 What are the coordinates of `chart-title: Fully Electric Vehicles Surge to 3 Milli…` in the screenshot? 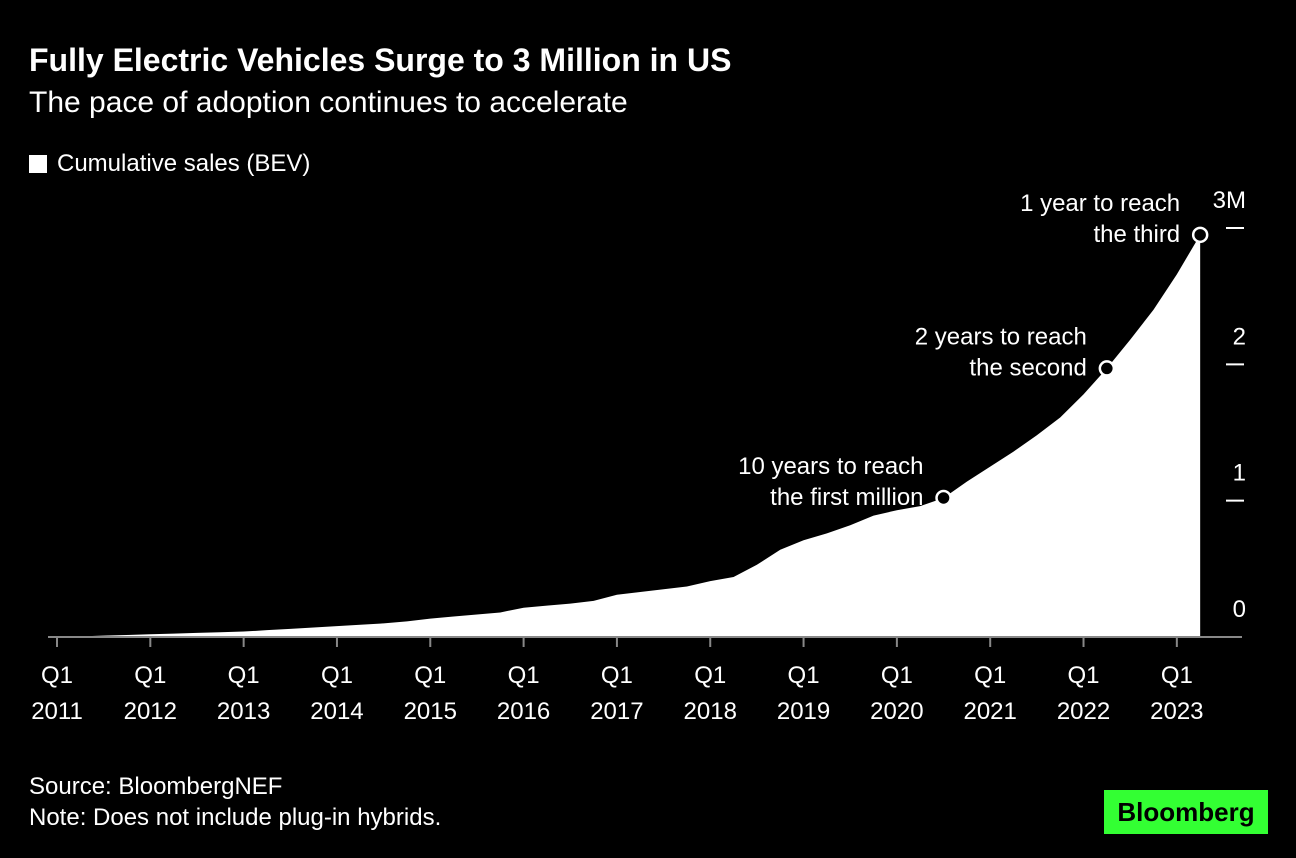 It's located at (380, 60).